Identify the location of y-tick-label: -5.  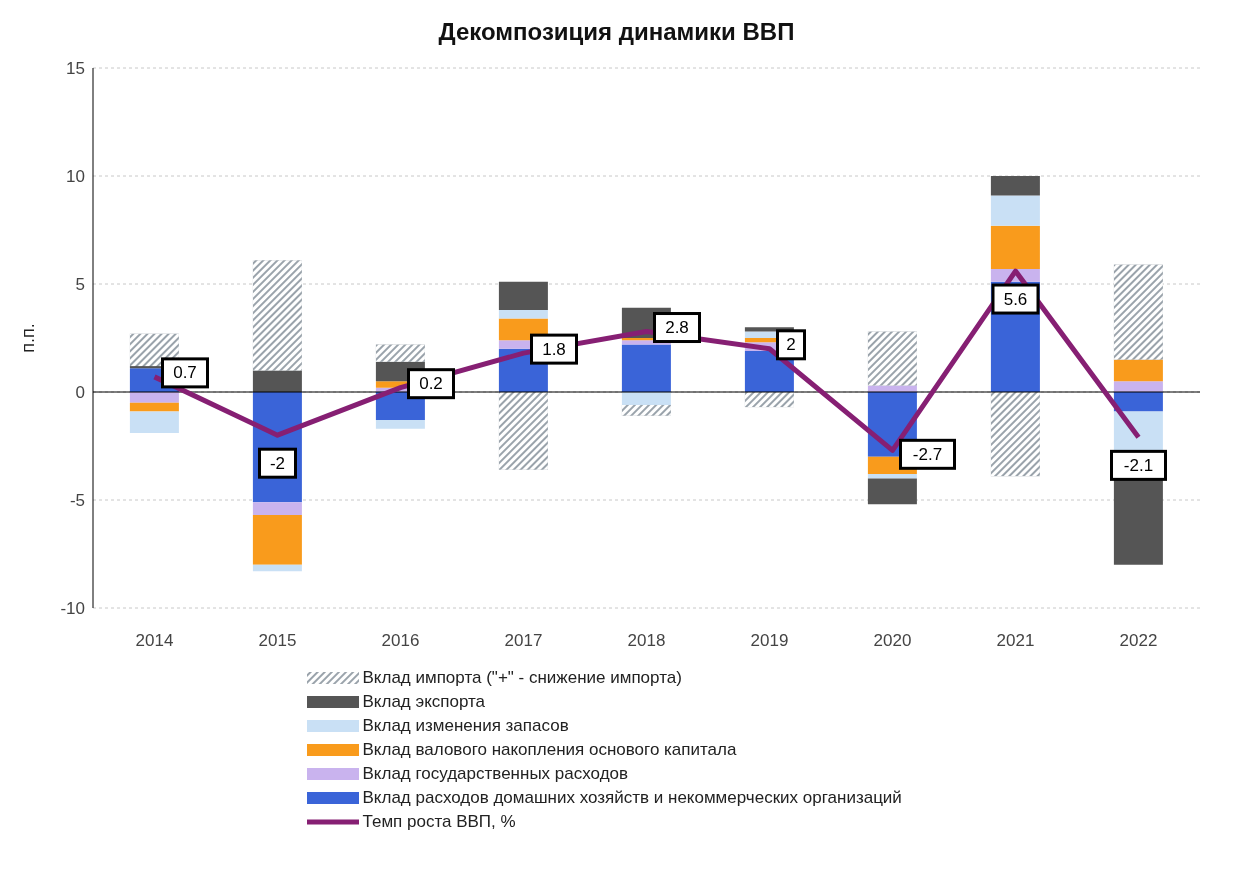
(77, 501).